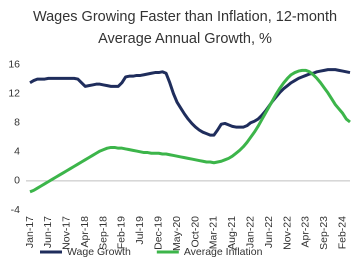 The image size is (362, 265). Describe the element at coordinates (306, 232) in the screenshot. I see `x-tick-label: Apr-23` at that location.